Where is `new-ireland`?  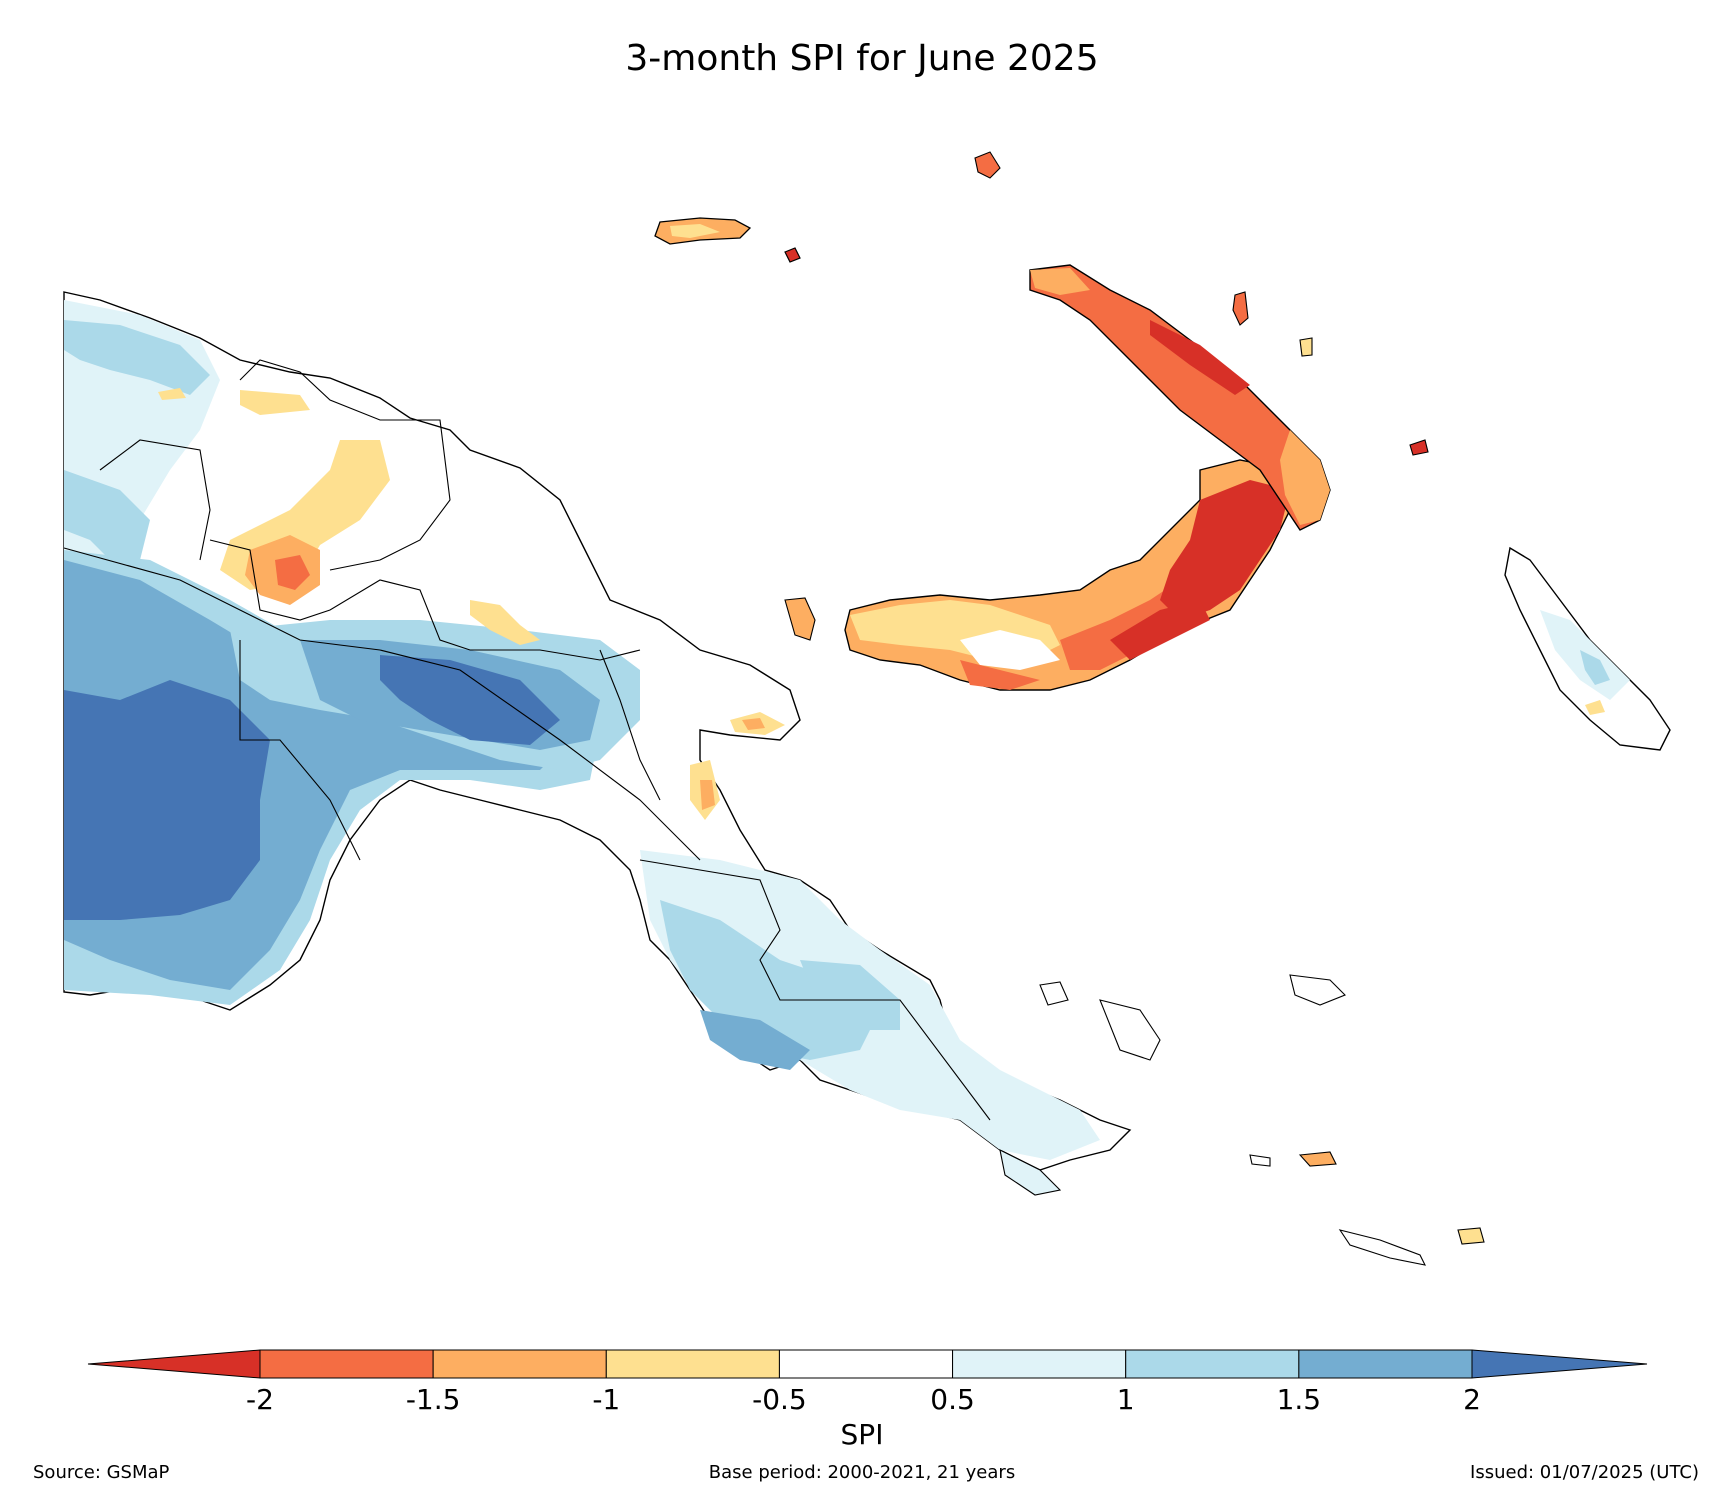 new-ireland is located at coordinates (1180, 397).